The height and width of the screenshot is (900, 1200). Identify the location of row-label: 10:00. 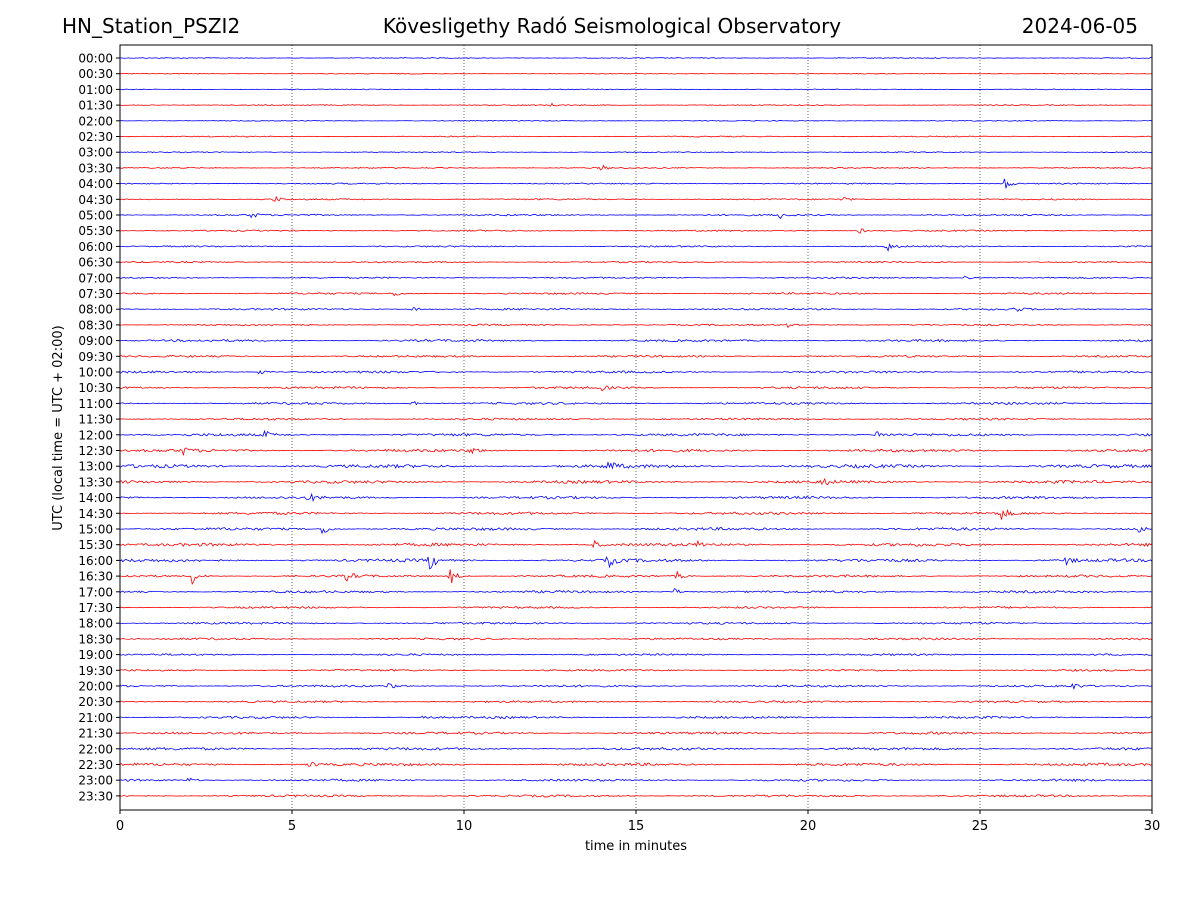
(95, 373).